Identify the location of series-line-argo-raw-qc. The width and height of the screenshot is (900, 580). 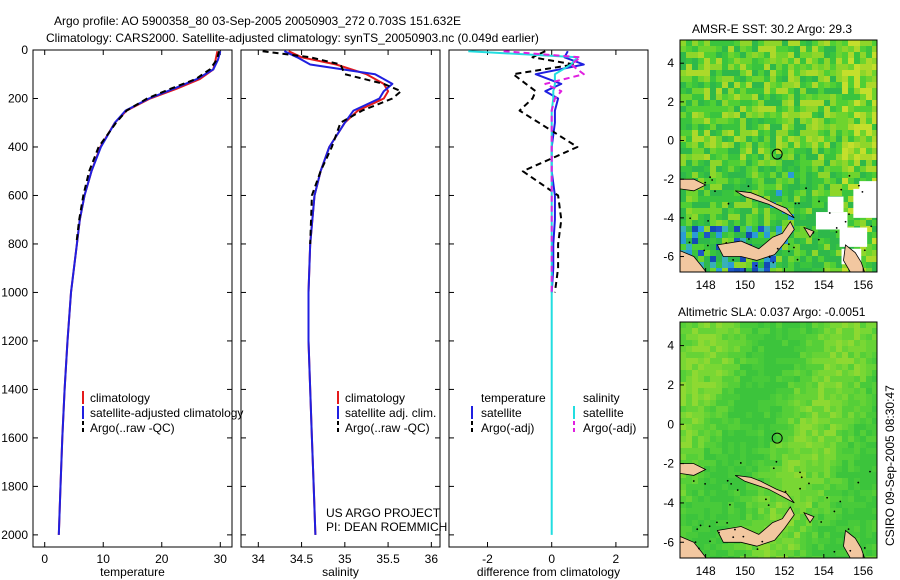
(332, 147).